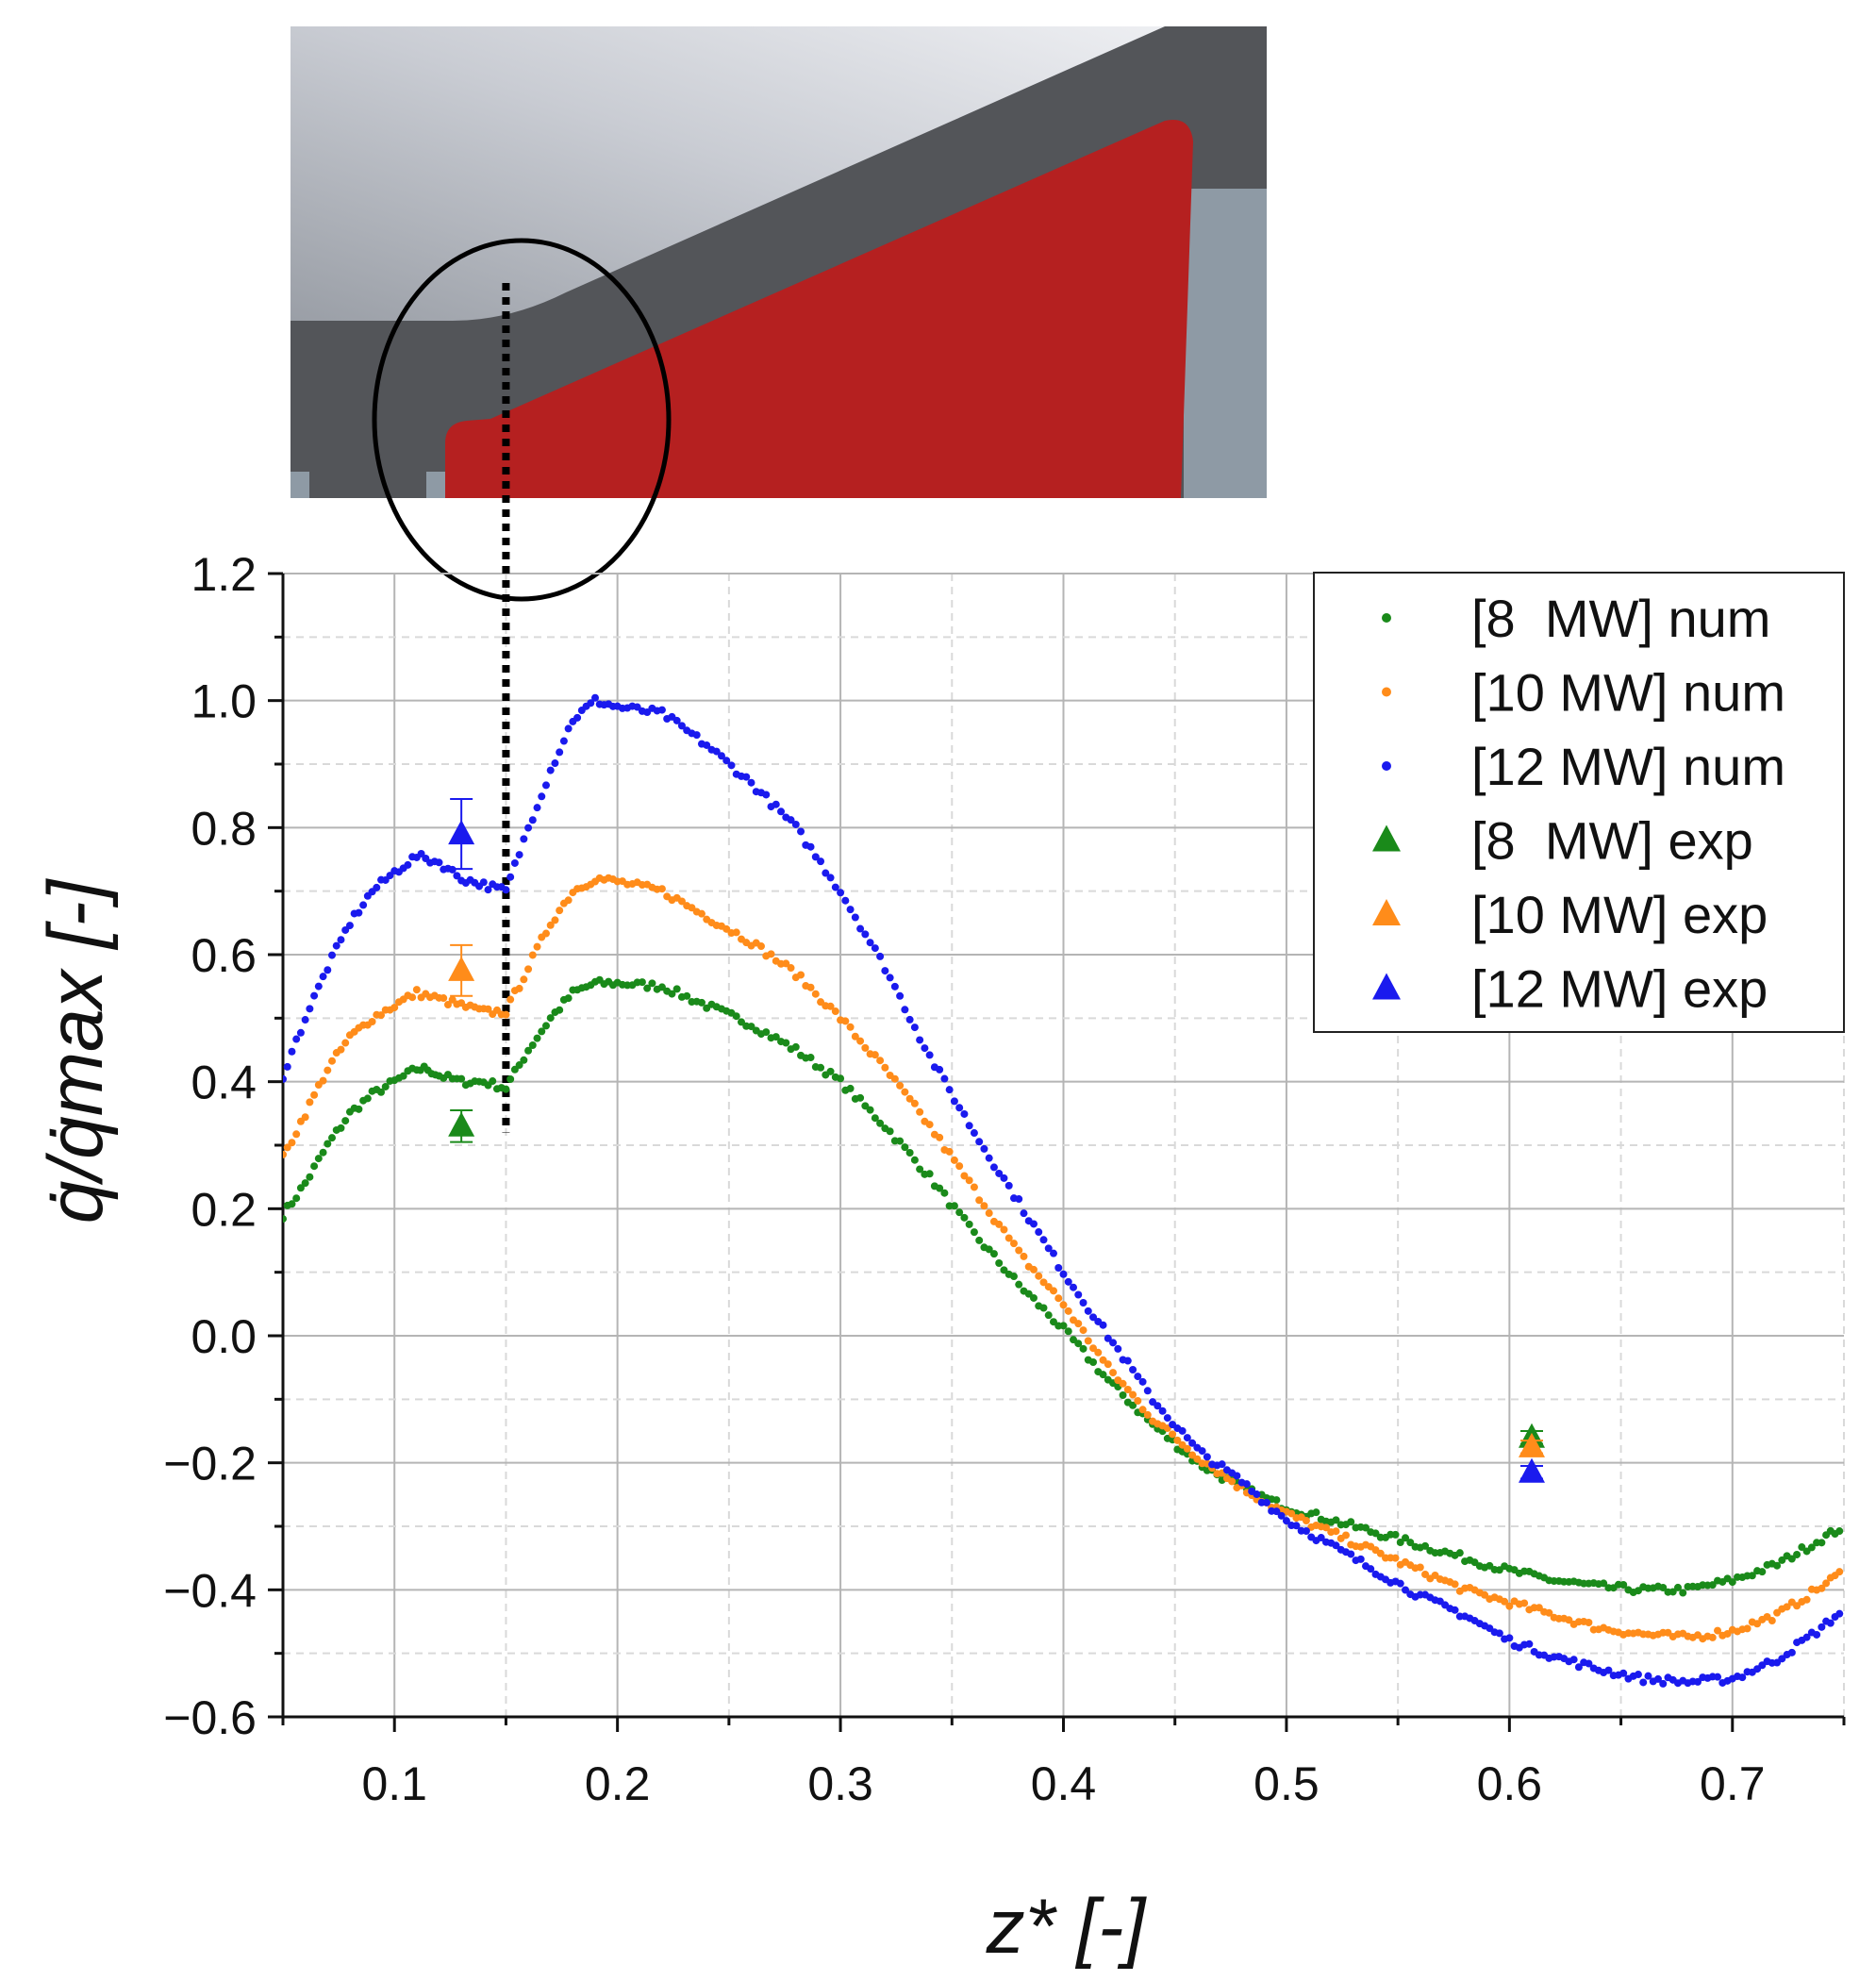 The image size is (1876, 1981). Describe the element at coordinates (1733, 1783) in the screenshot. I see `x-tick-label: 0.7` at that location.